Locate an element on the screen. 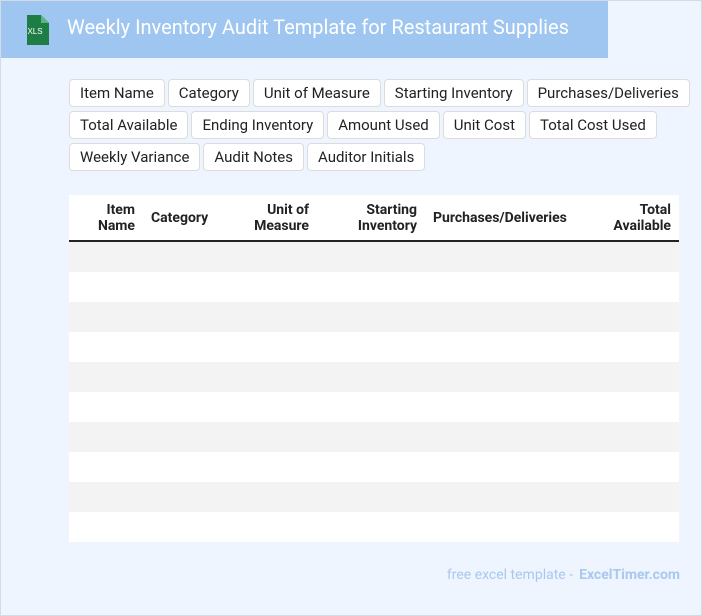 The height and width of the screenshot is (616, 702). tag: Category is located at coordinates (208, 93).